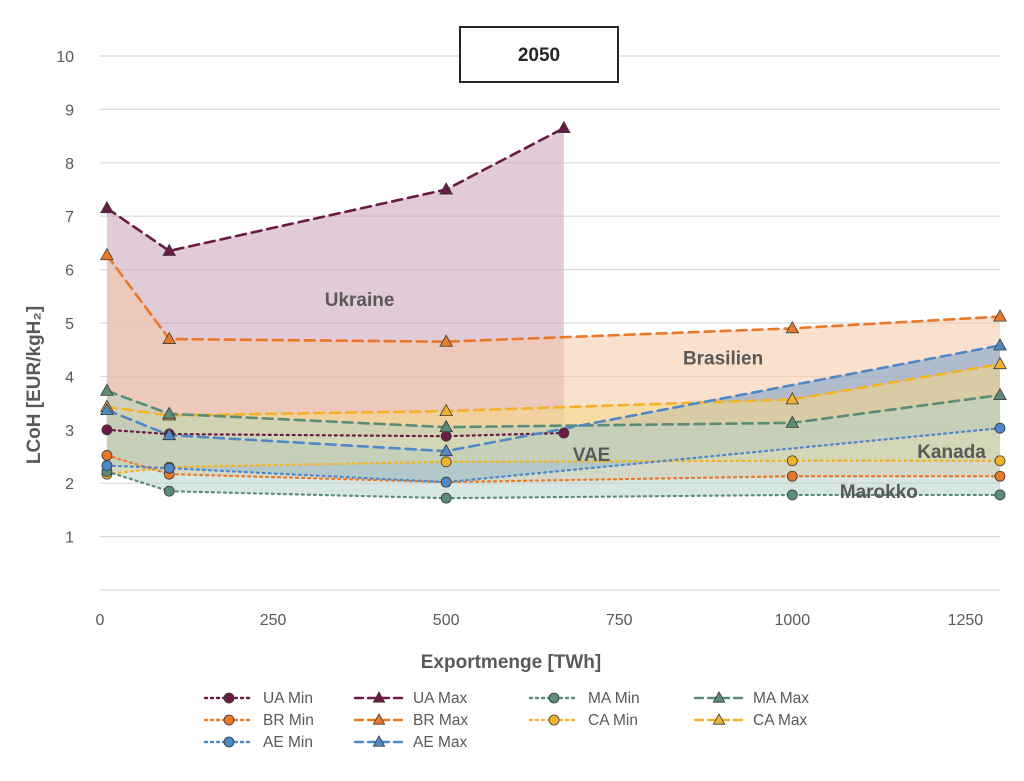  Describe the element at coordinates (258, 698) in the screenshot. I see `legend-item: UA Min` at that location.